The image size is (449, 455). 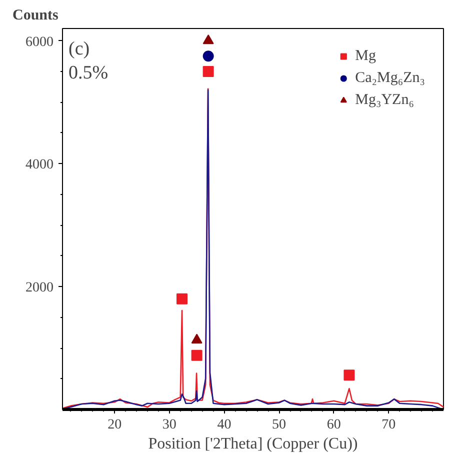 What do you see at coordinates (40, 42) in the screenshot?
I see `y-tick-label: 6000` at bounding box center [40, 42].